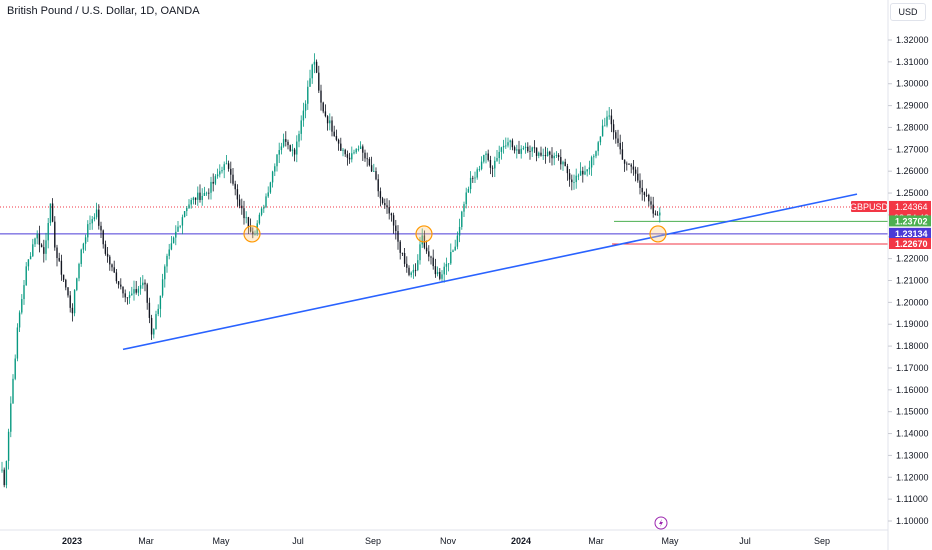  What do you see at coordinates (446, 541) in the screenshot?
I see `time-axis: 2023 Mar May Jul Sep Nov 2024 Mar May Jul Sep` at bounding box center [446, 541].